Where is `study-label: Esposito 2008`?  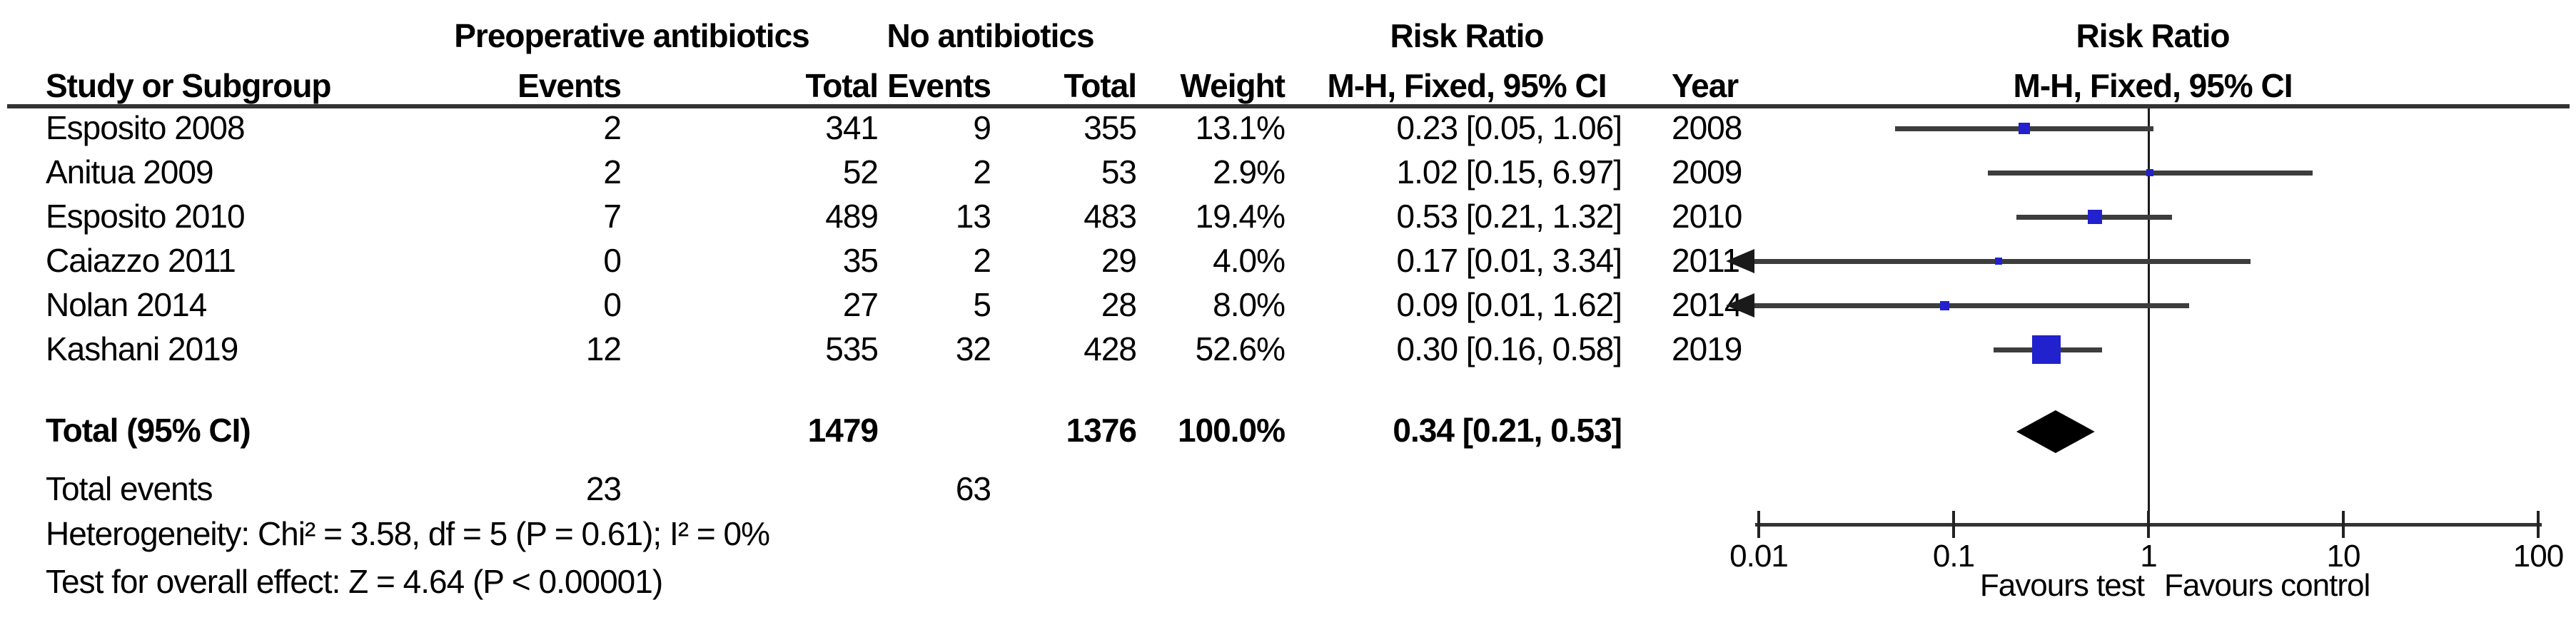
study-label: Esposito 2008 is located at coordinates (146, 127).